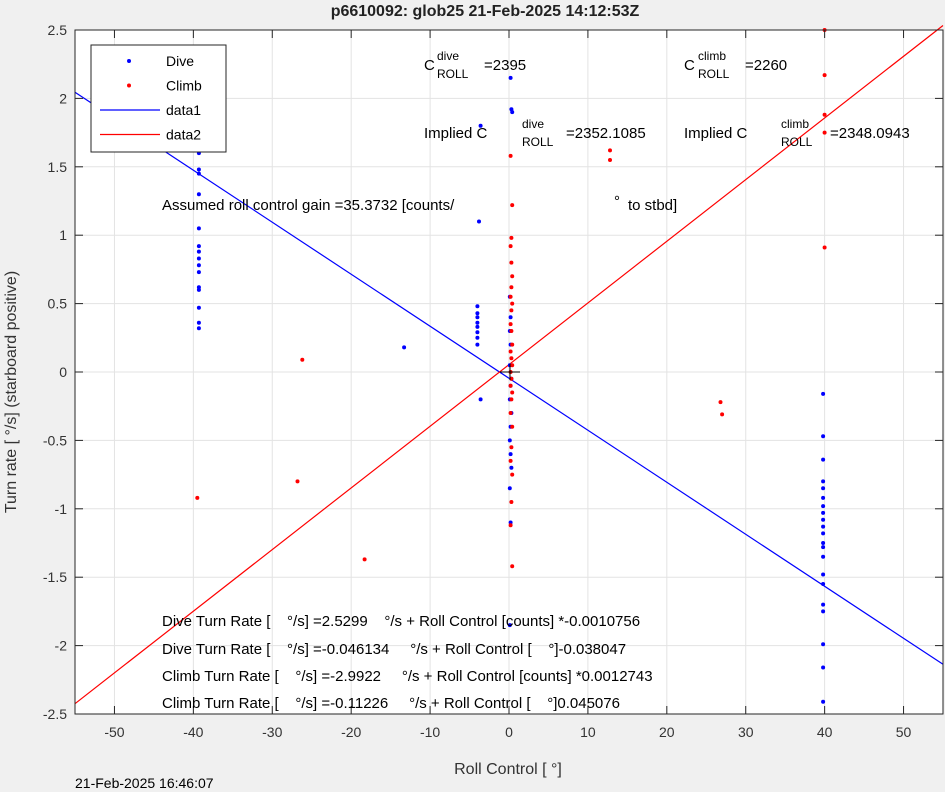 The width and height of the screenshot is (945, 792). I want to click on y-tick-label: 1.5, so click(58, 167).